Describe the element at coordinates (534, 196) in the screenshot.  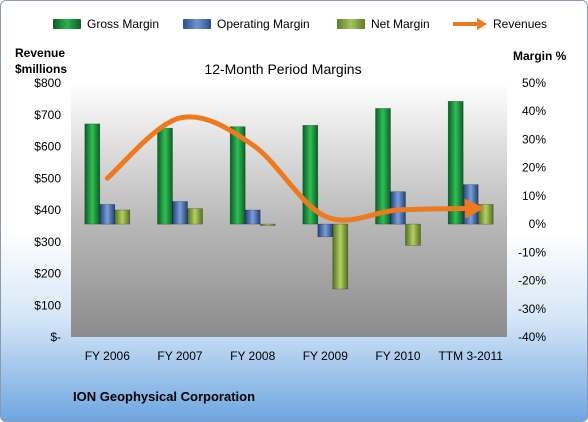
I see `right-tick-label: 10%` at that location.